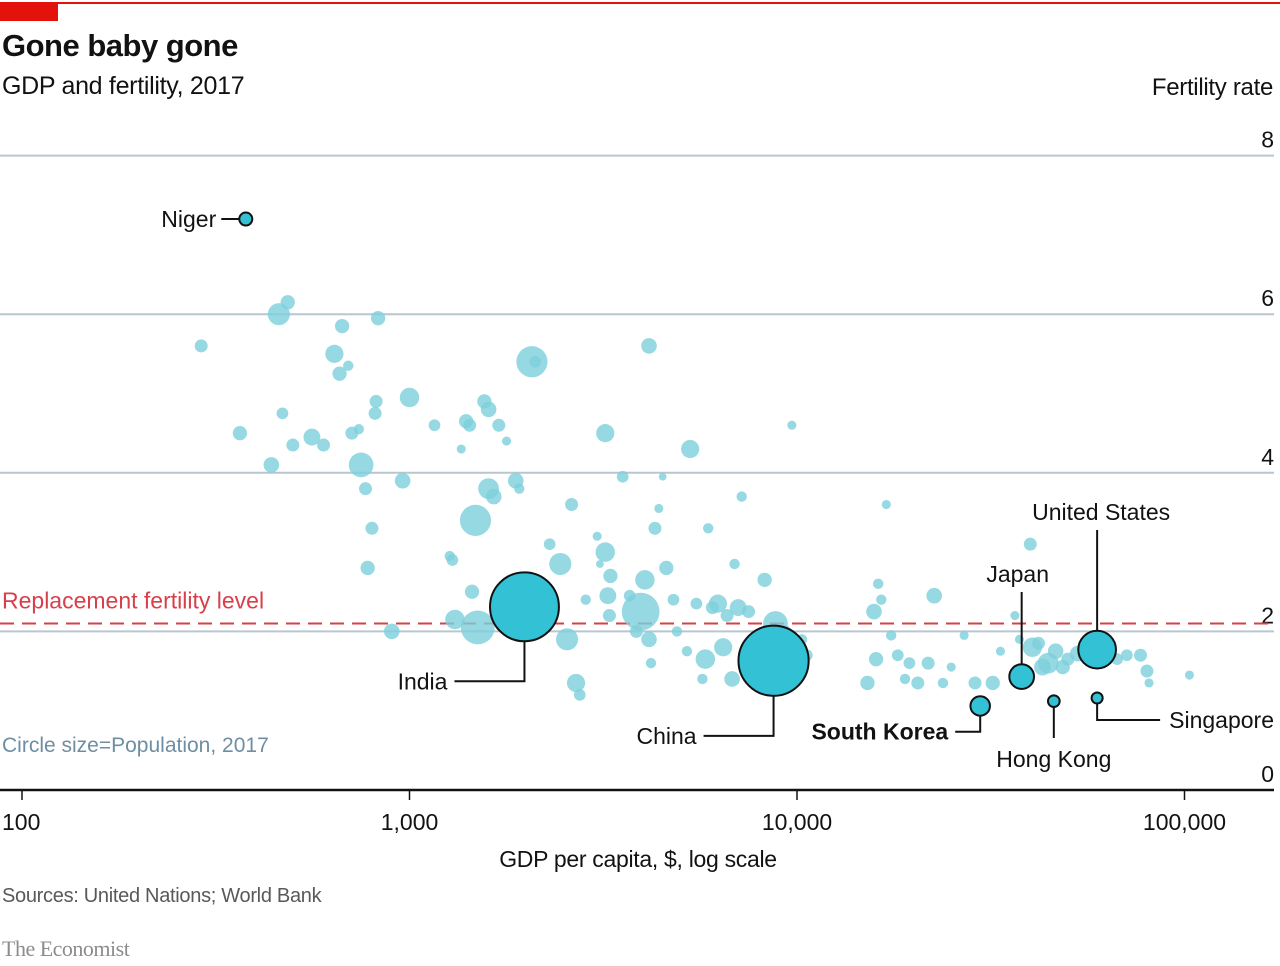  I want to click on label-hong-kong: Hong Kong, so click(1053, 759).